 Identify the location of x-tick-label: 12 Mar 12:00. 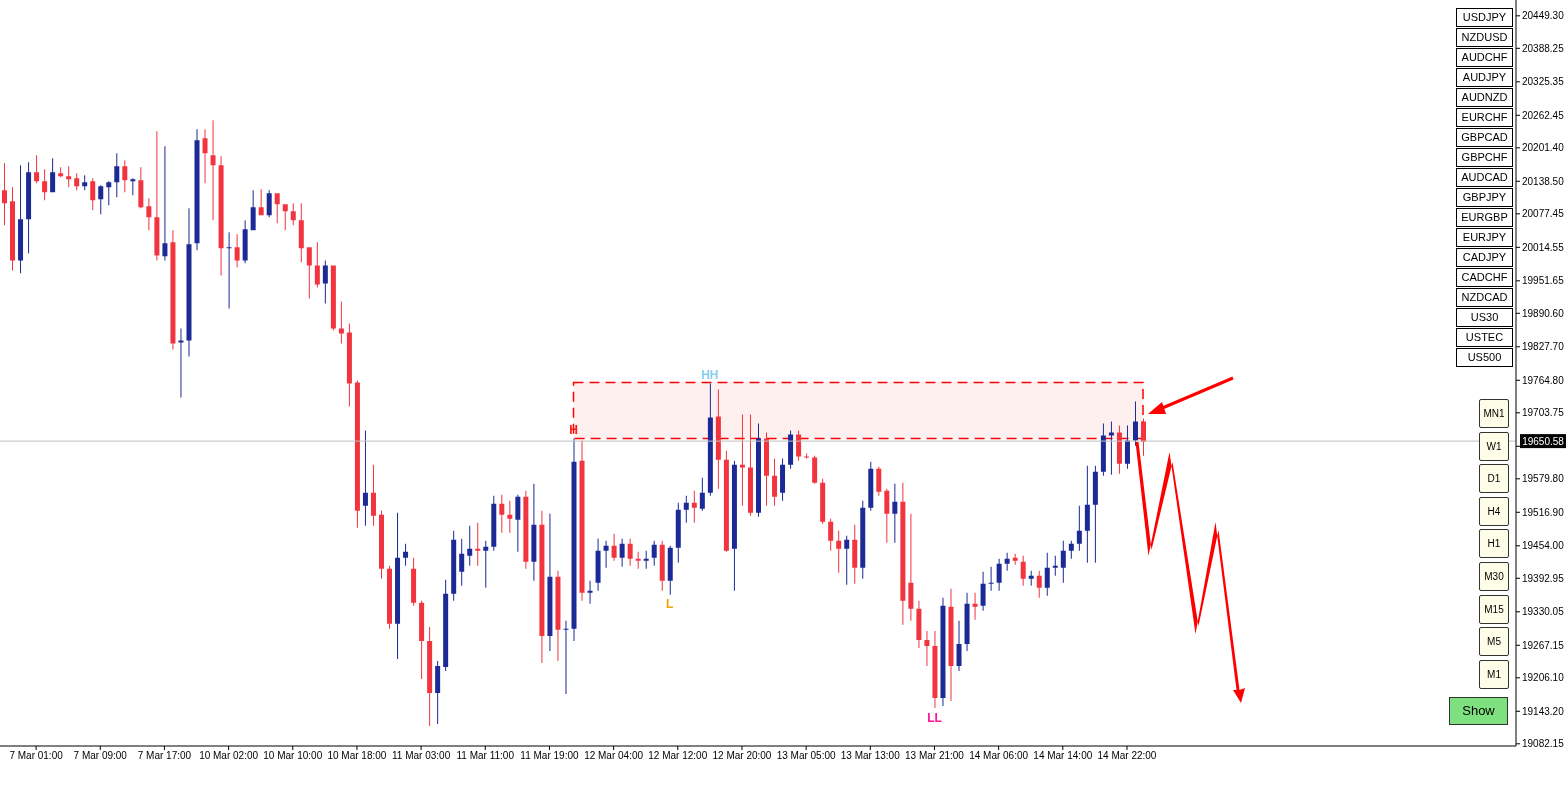
(678, 756).